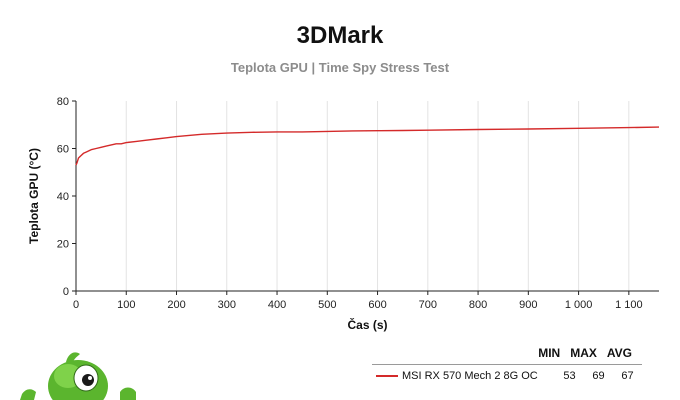 The height and width of the screenshot is (400, 680). What do you see at coordinates (367, 324) in the screenshot?
I see `x-axis-title: Čas (s)` at bounding box center [367, 324].